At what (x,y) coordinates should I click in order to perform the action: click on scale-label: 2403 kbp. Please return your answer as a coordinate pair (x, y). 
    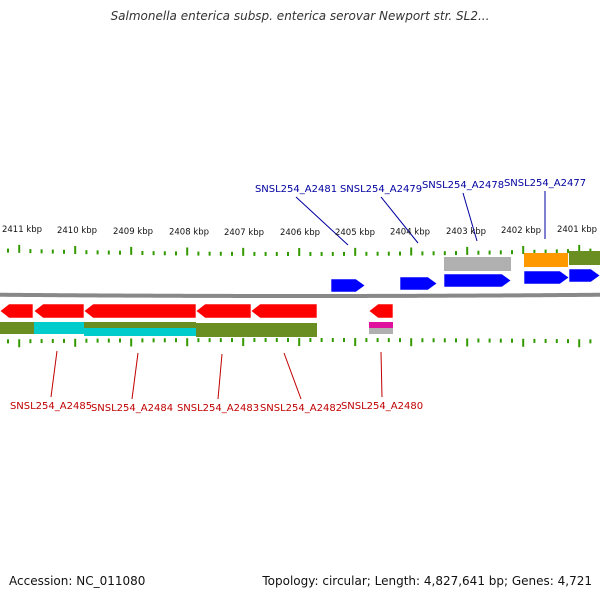
    Looking at the image, I should click on (466, 232).